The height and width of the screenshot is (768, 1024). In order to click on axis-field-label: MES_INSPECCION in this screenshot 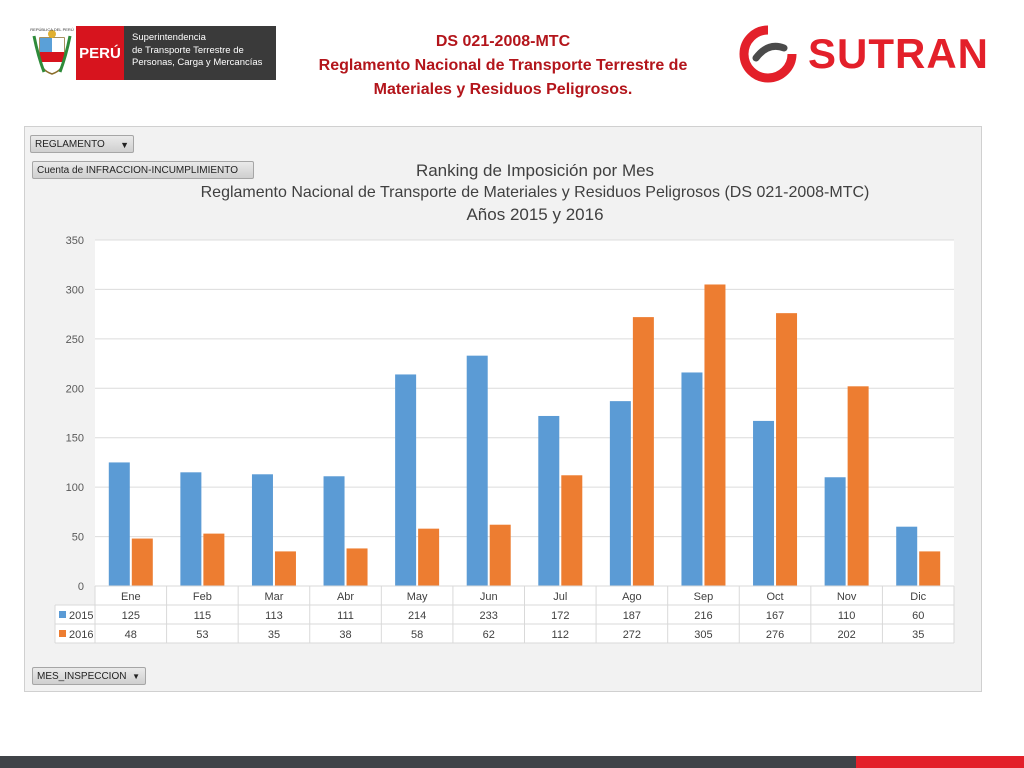, I will do `click(82, 676)`.